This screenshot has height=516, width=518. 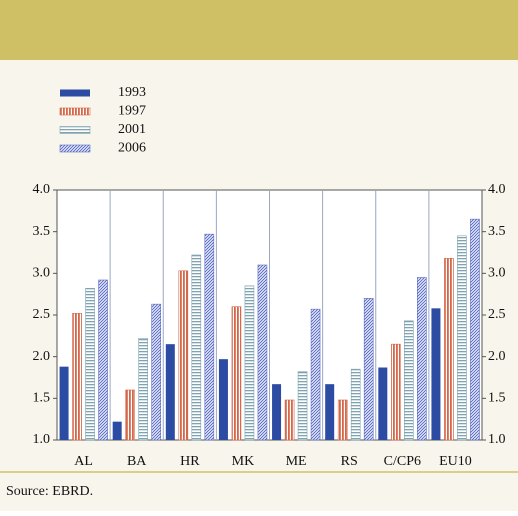 I want to click on y2-tick-label: 3.5, so click(x=497, y=231).